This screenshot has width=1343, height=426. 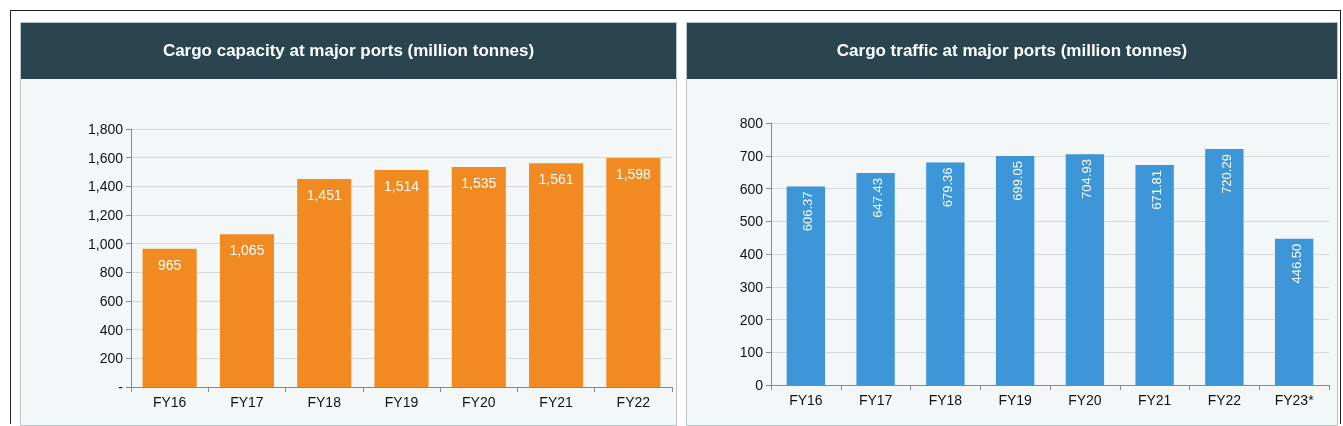 What do you see at coordinates (105, 243) in the screenshot?
I see `y-tick-label: 1,000` at bounding box center [105, 243].